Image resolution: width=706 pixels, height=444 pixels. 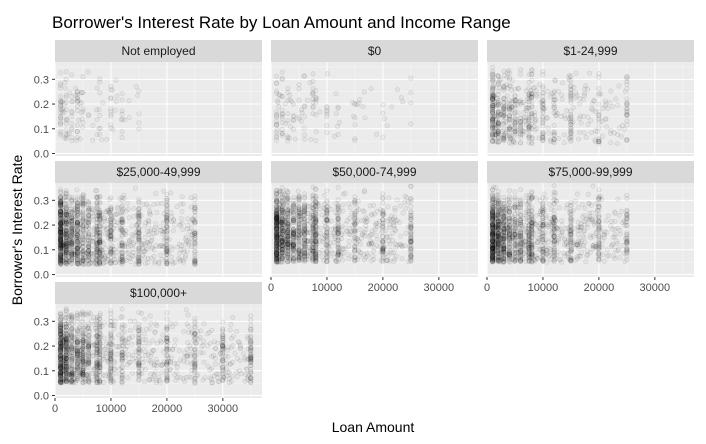 I want to click on facet-panel: $1-24,999, so click(x=590, y=98).